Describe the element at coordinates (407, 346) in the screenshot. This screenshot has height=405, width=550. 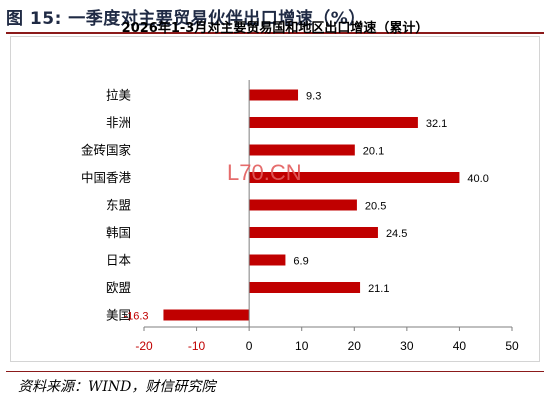
I see `x-tick-label: 30` at that location.